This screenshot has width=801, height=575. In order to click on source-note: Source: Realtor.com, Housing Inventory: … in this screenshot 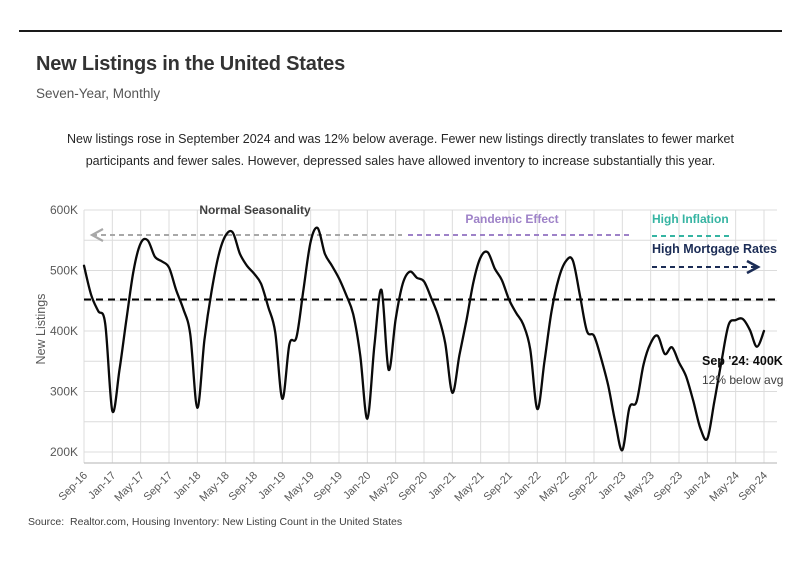, I will do `click(215, 522)`.